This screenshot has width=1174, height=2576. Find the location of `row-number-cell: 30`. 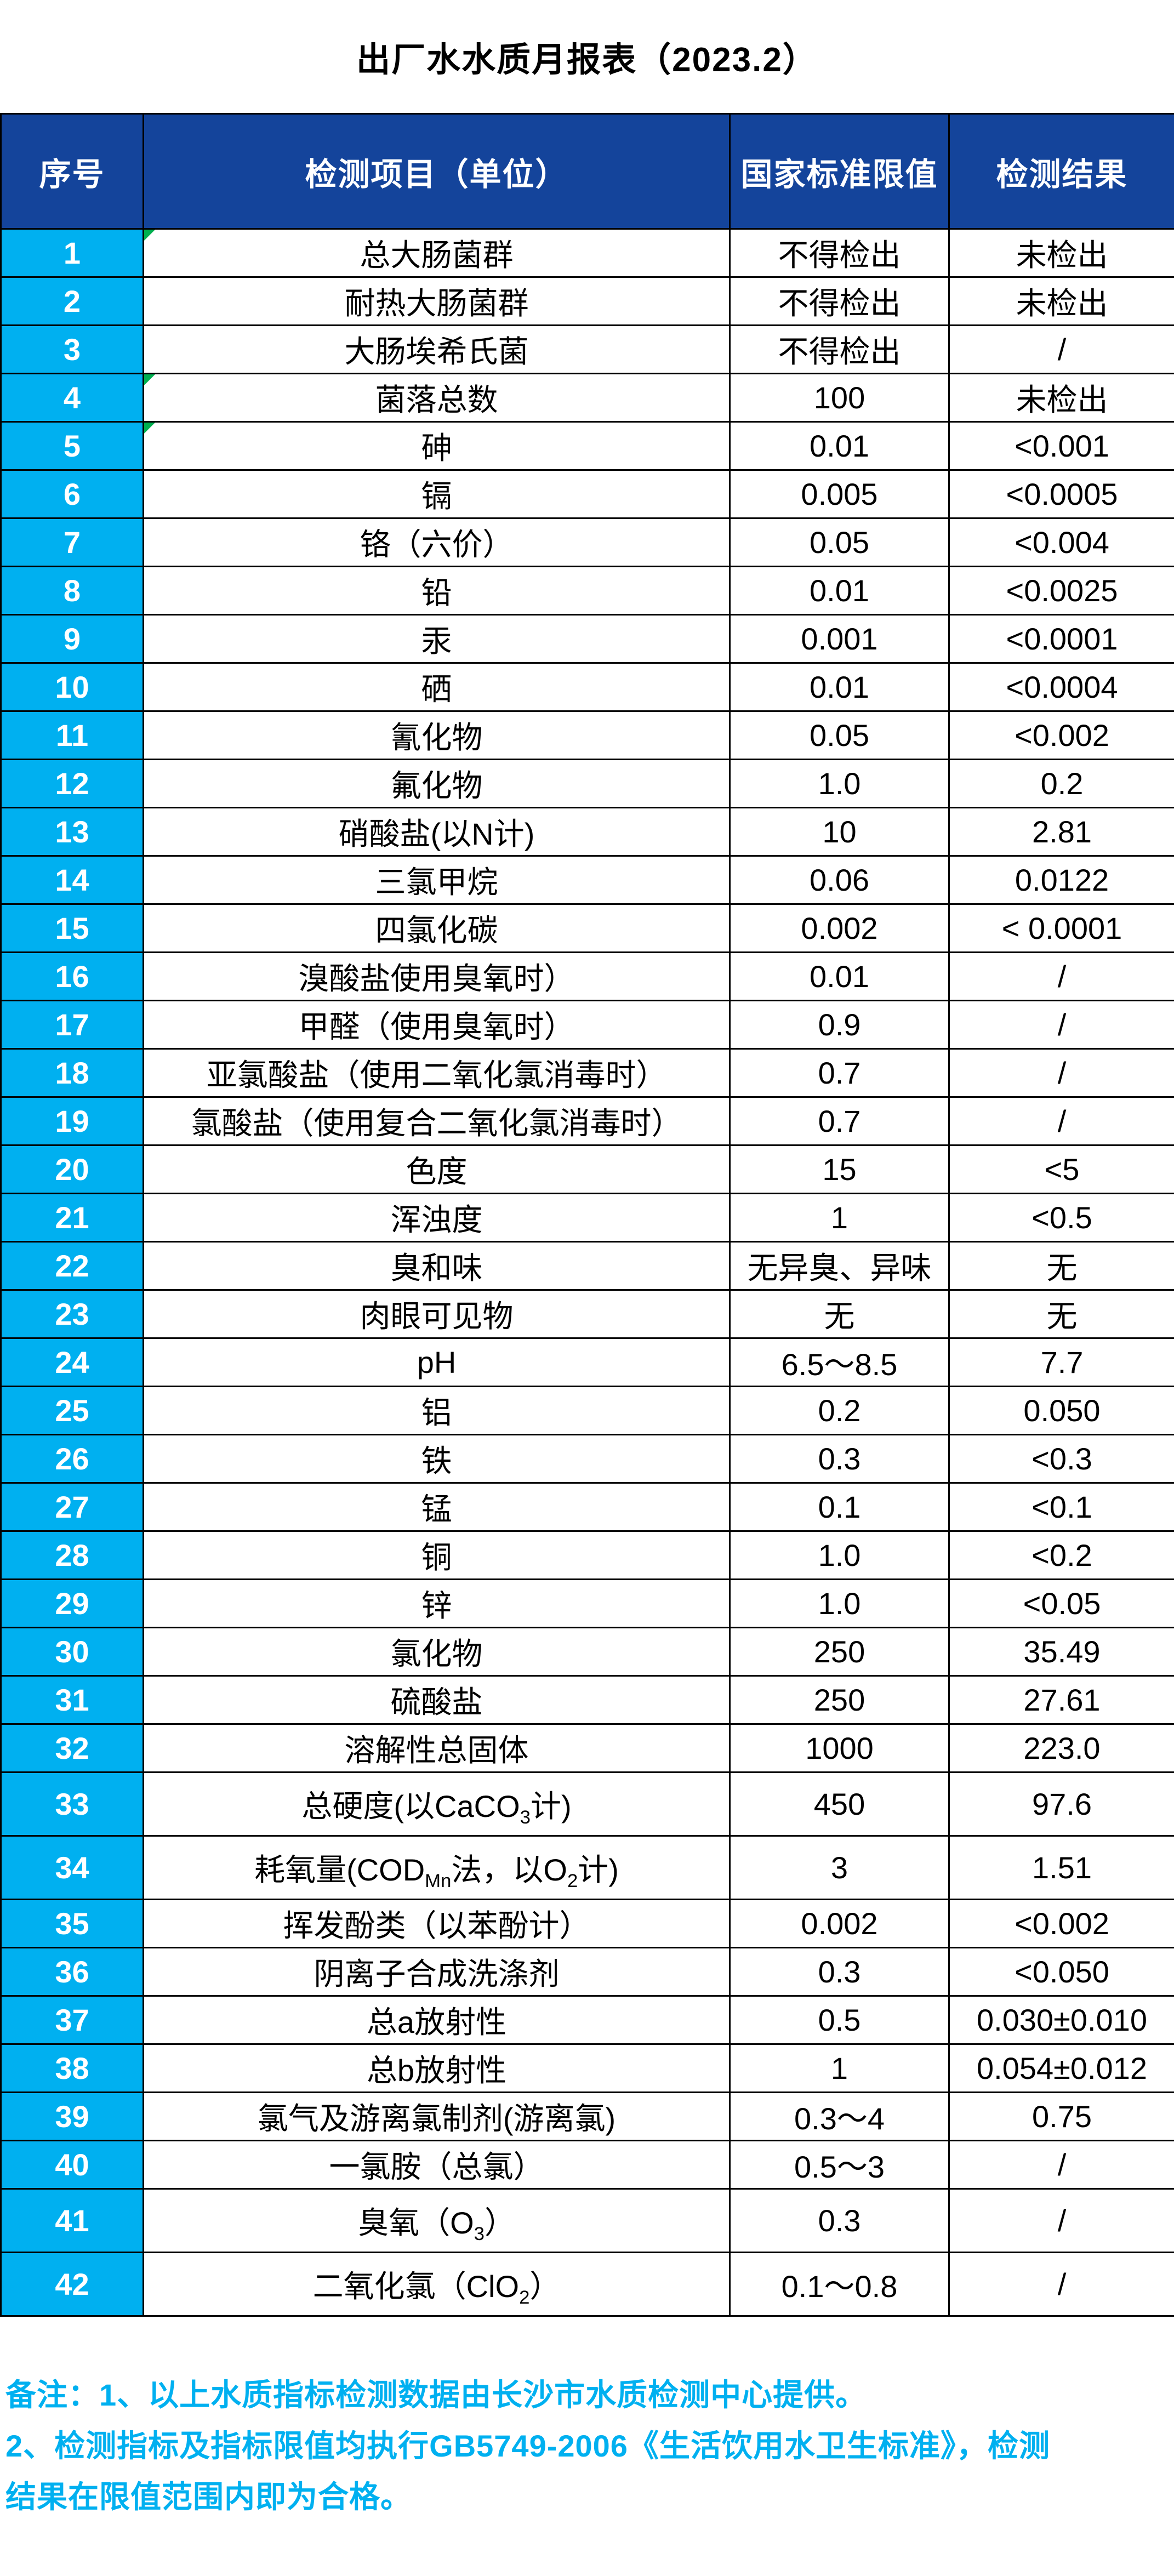

row-number-cell: 30 is located at coordinates (72, 1652).